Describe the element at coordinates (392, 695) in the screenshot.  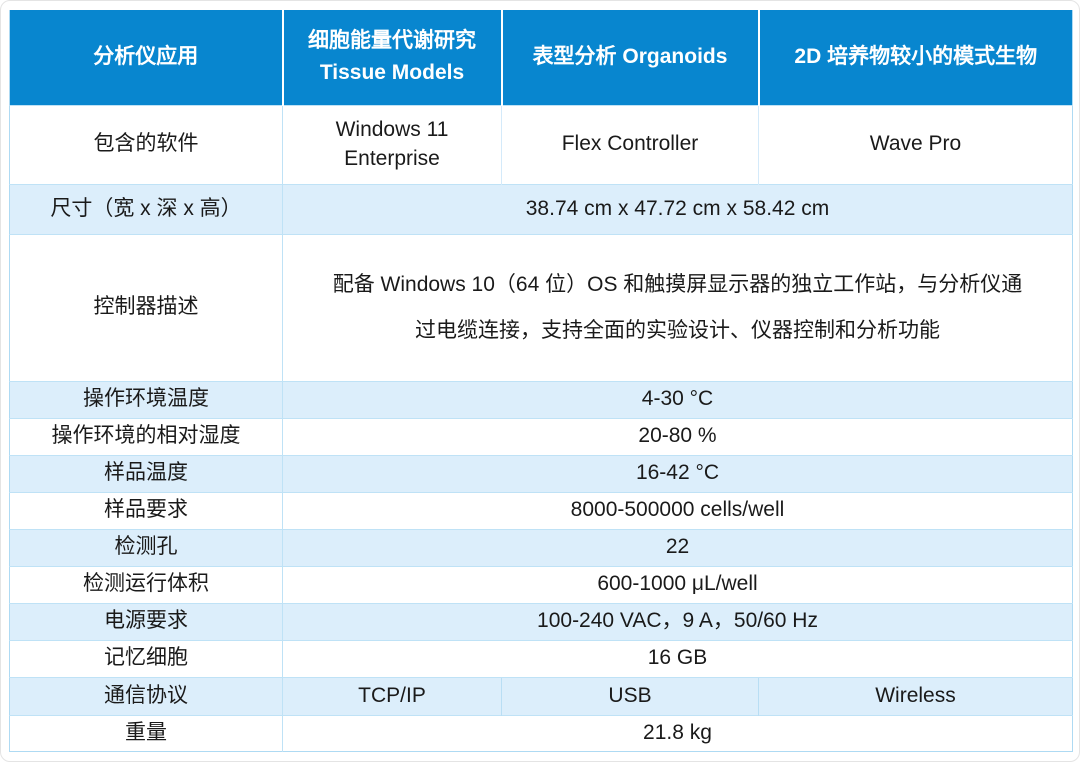
I see `communication-tissue-value: TCP/IP` at that location.